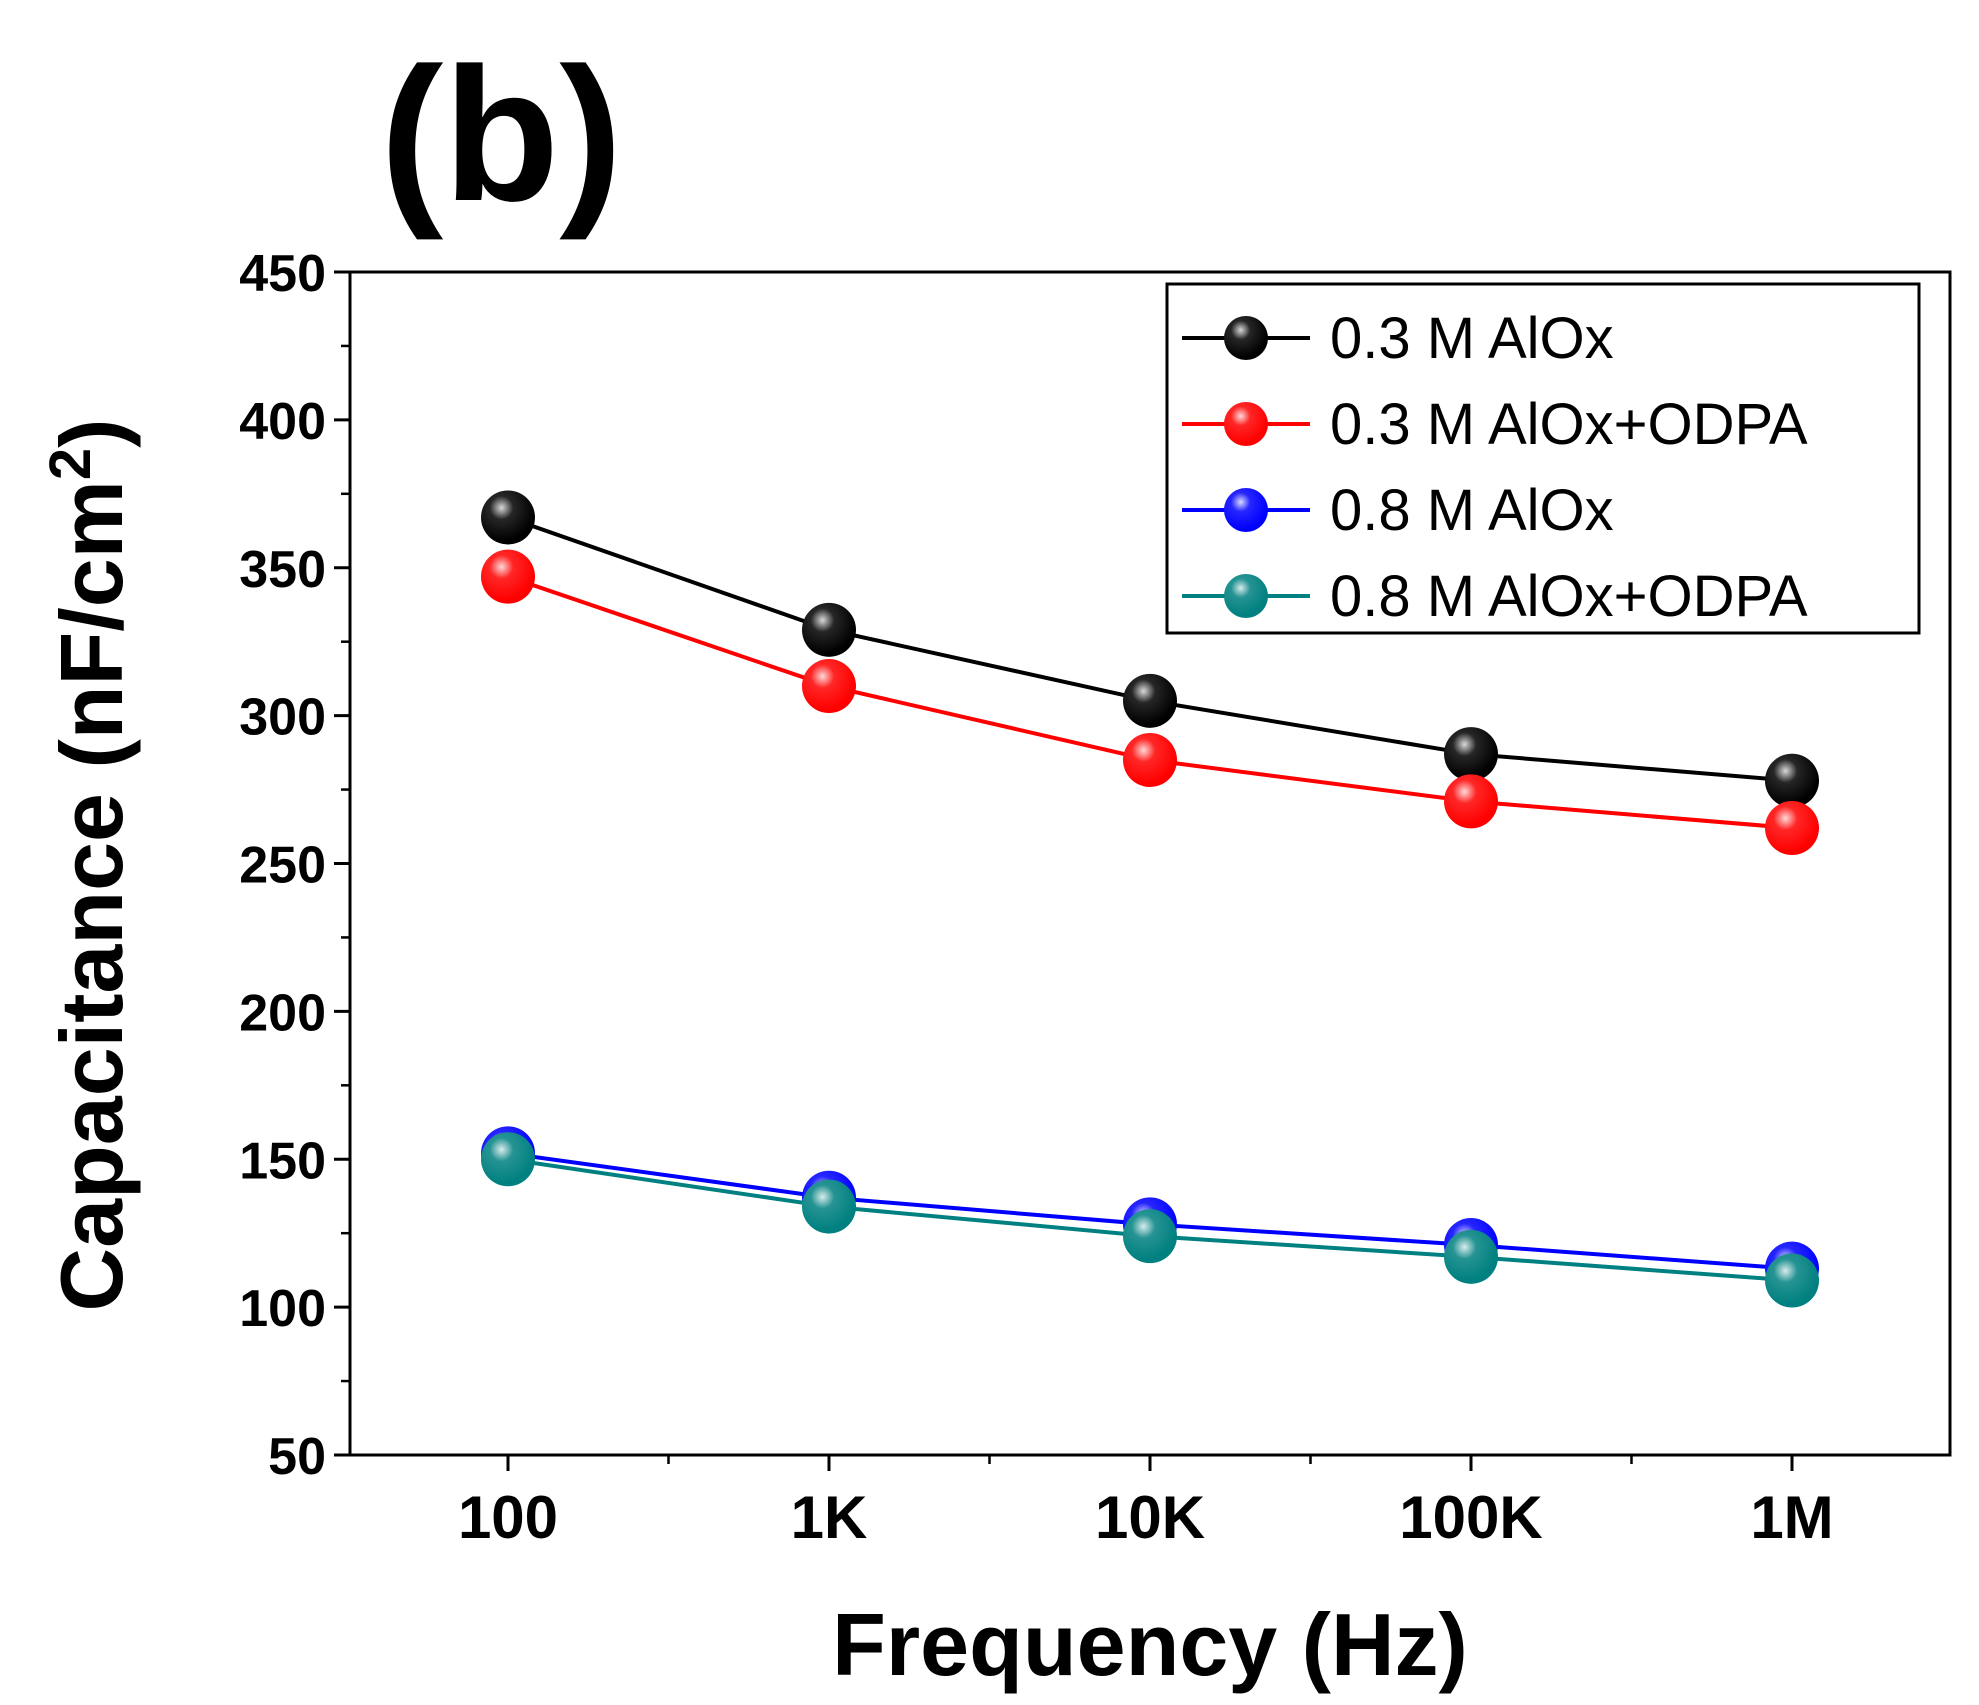 The width and height of the screenshot is (1979, 1705). I want to click on x-tick-label: 100, so click(508, 1517).